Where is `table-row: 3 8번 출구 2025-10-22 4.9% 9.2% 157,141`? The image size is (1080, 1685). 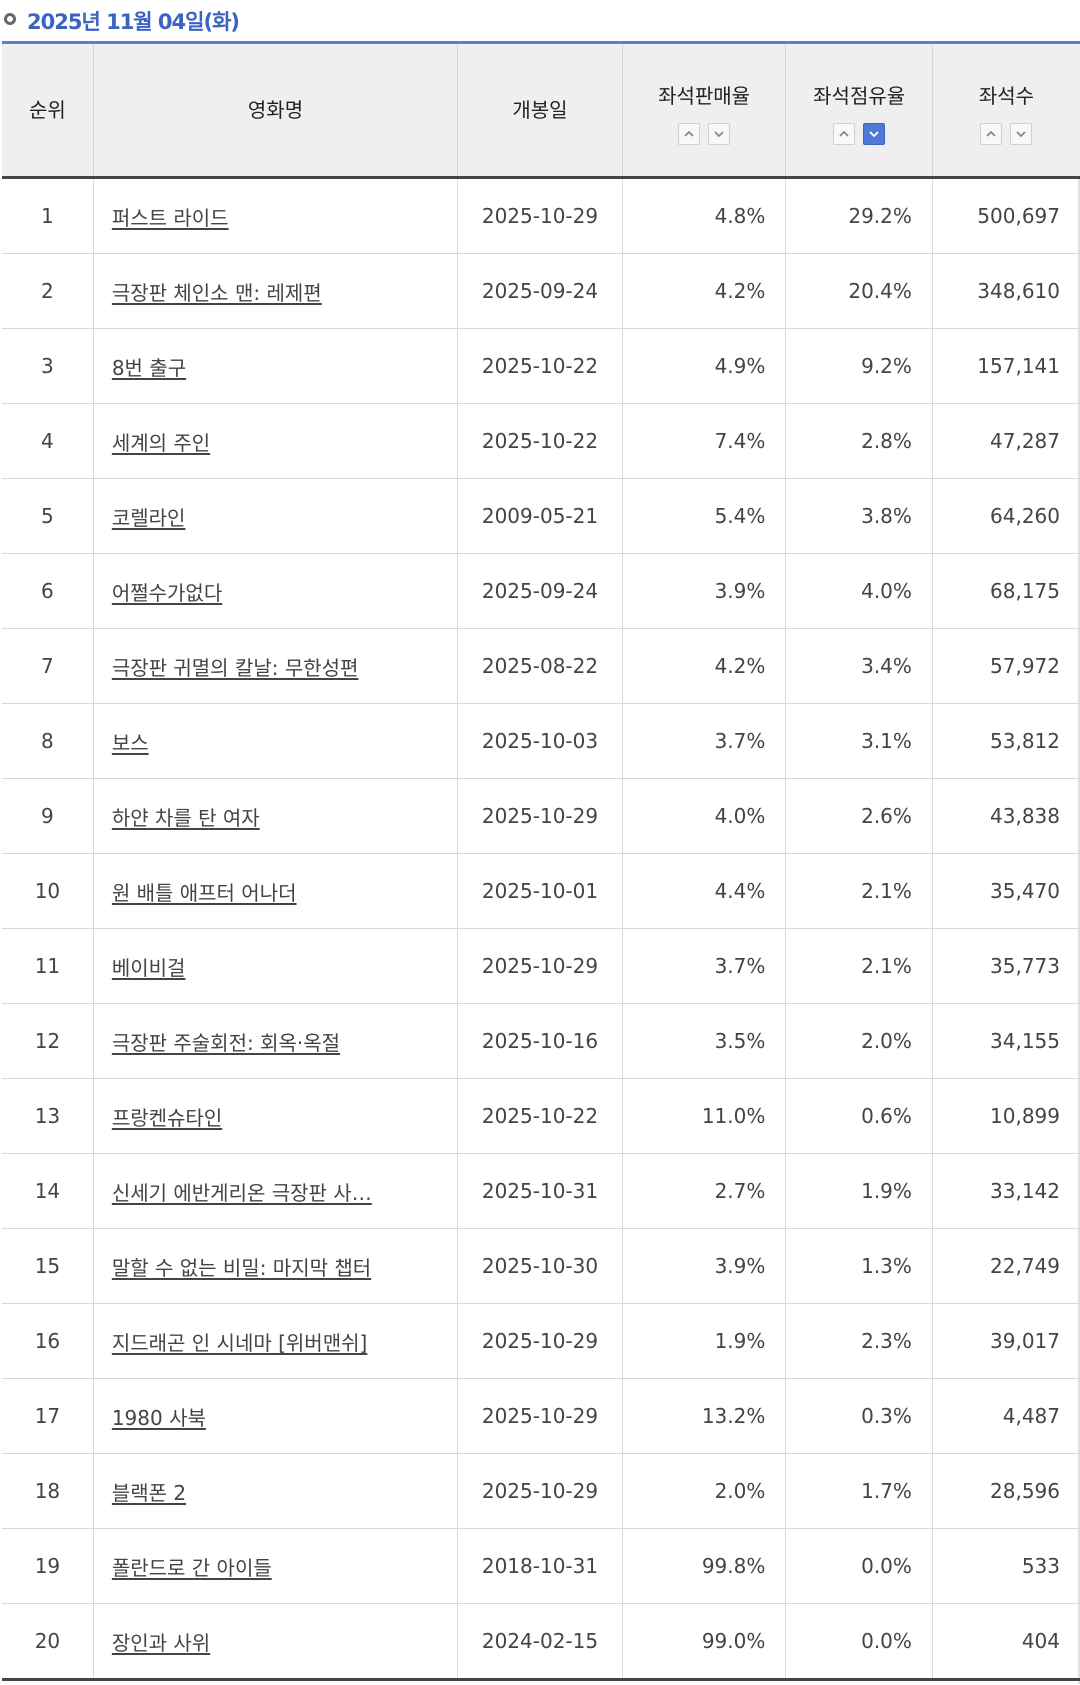
table-row: 3 8번 출구 2025-10-22 4.9% 9.2% 157,141 is located at coordinates (541, 366).